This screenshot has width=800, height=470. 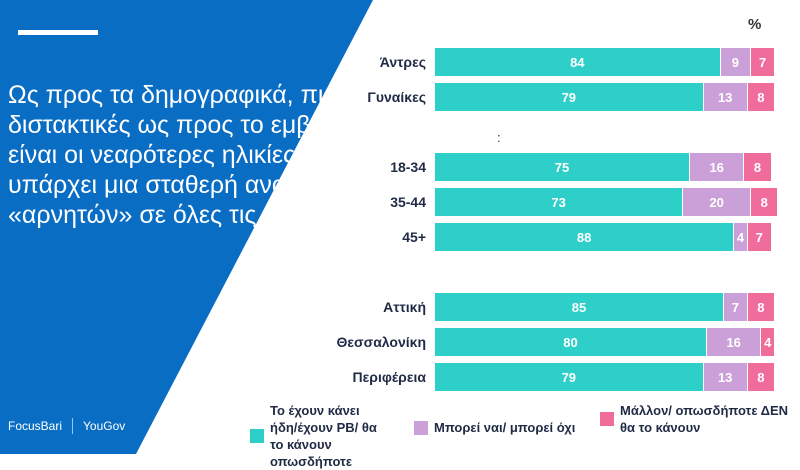 What do you see at coordinates (402, 62) in the screenshot?
I see `category-label: Άντρες` at bounding box center [402, 62].